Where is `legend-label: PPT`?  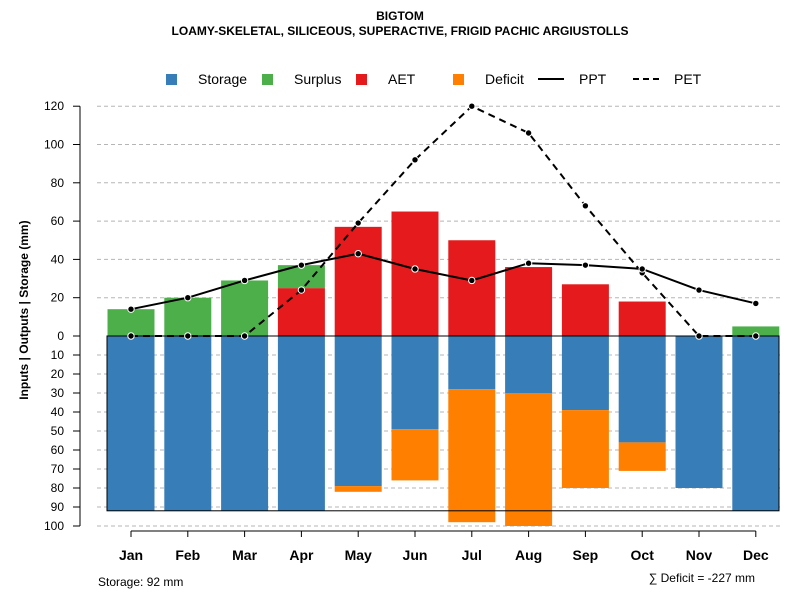 legend-label: PPT is located at coordinates (593, 79).